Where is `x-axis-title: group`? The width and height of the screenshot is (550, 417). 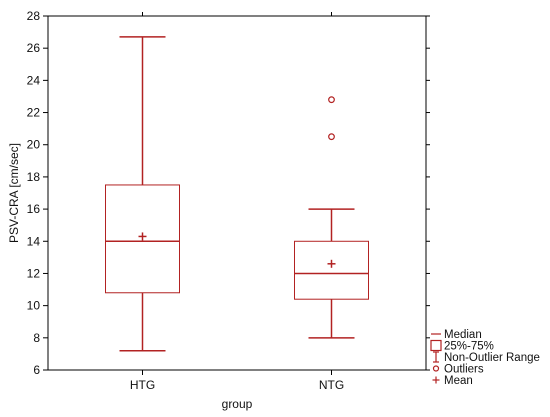
x-axis-title: group is located at coordinates (237, 404).